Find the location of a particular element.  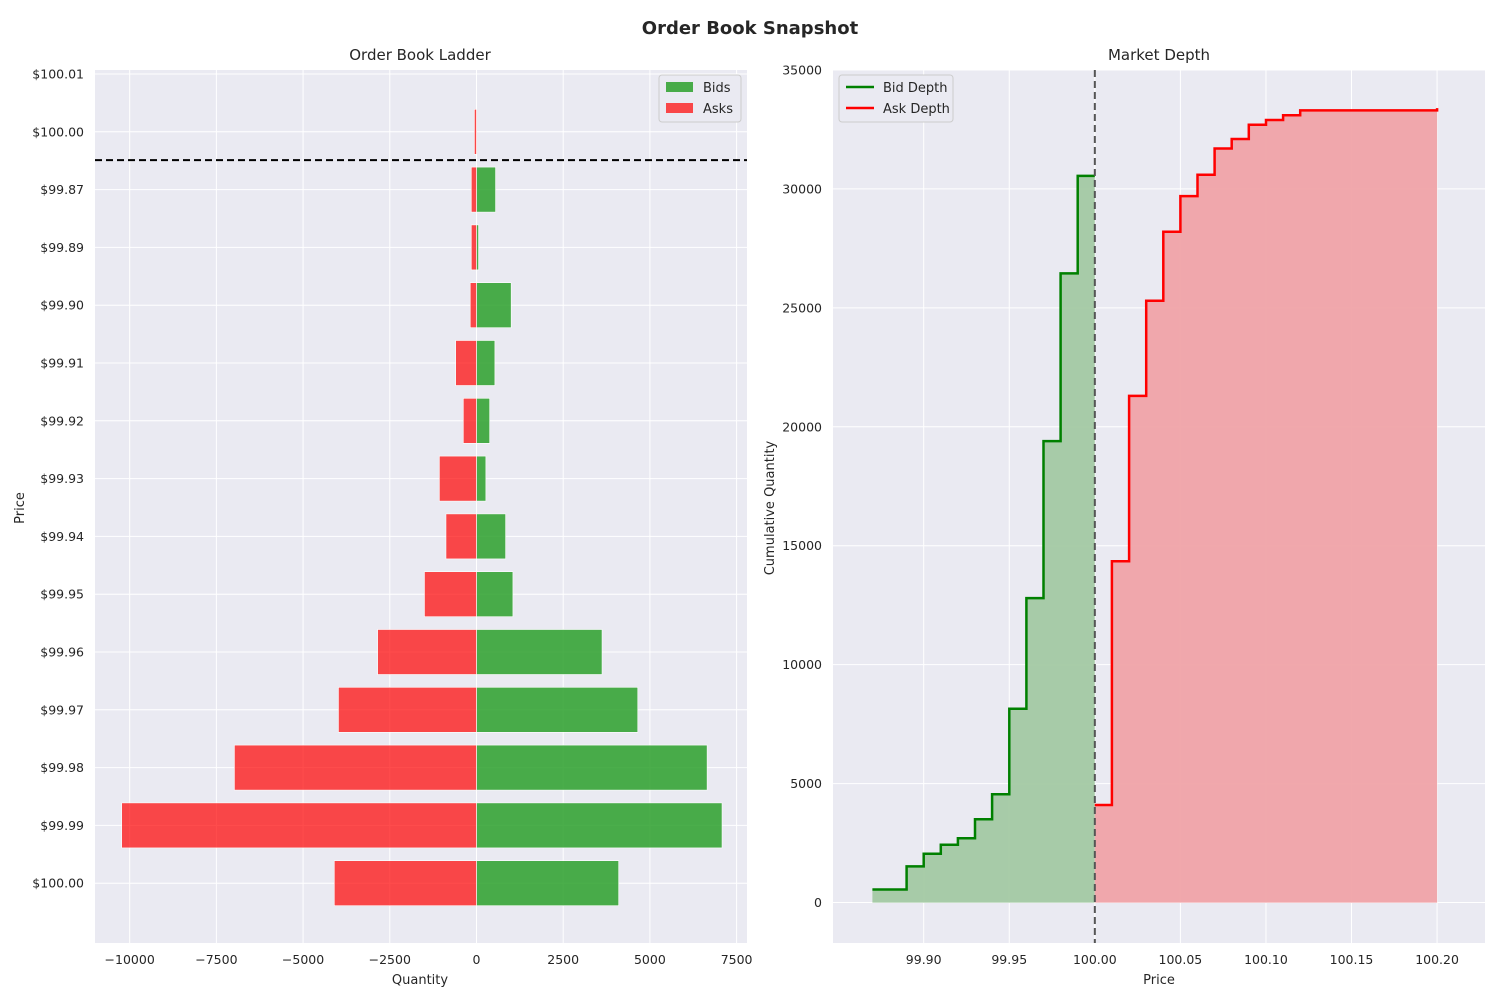

ladder-y-tick-label: $99.90 is located at coordinates (62, 305).